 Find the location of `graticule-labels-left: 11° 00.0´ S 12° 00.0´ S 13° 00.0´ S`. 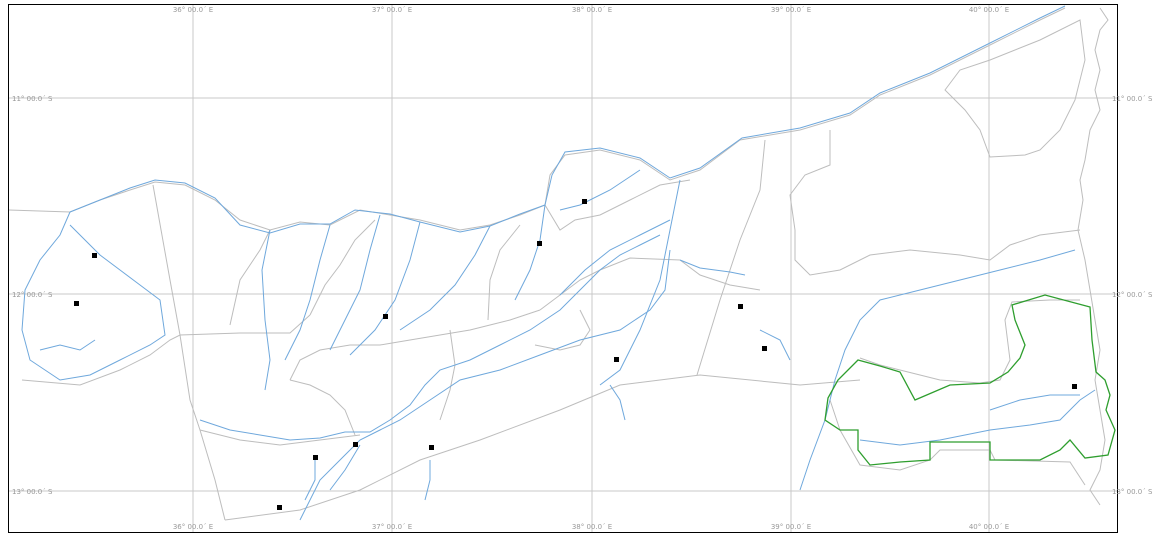

graticule-labels-left: 11° 00.0´ S 12° 00.0´ S 13° 00.0´ S is located at coordinates (32, 295).